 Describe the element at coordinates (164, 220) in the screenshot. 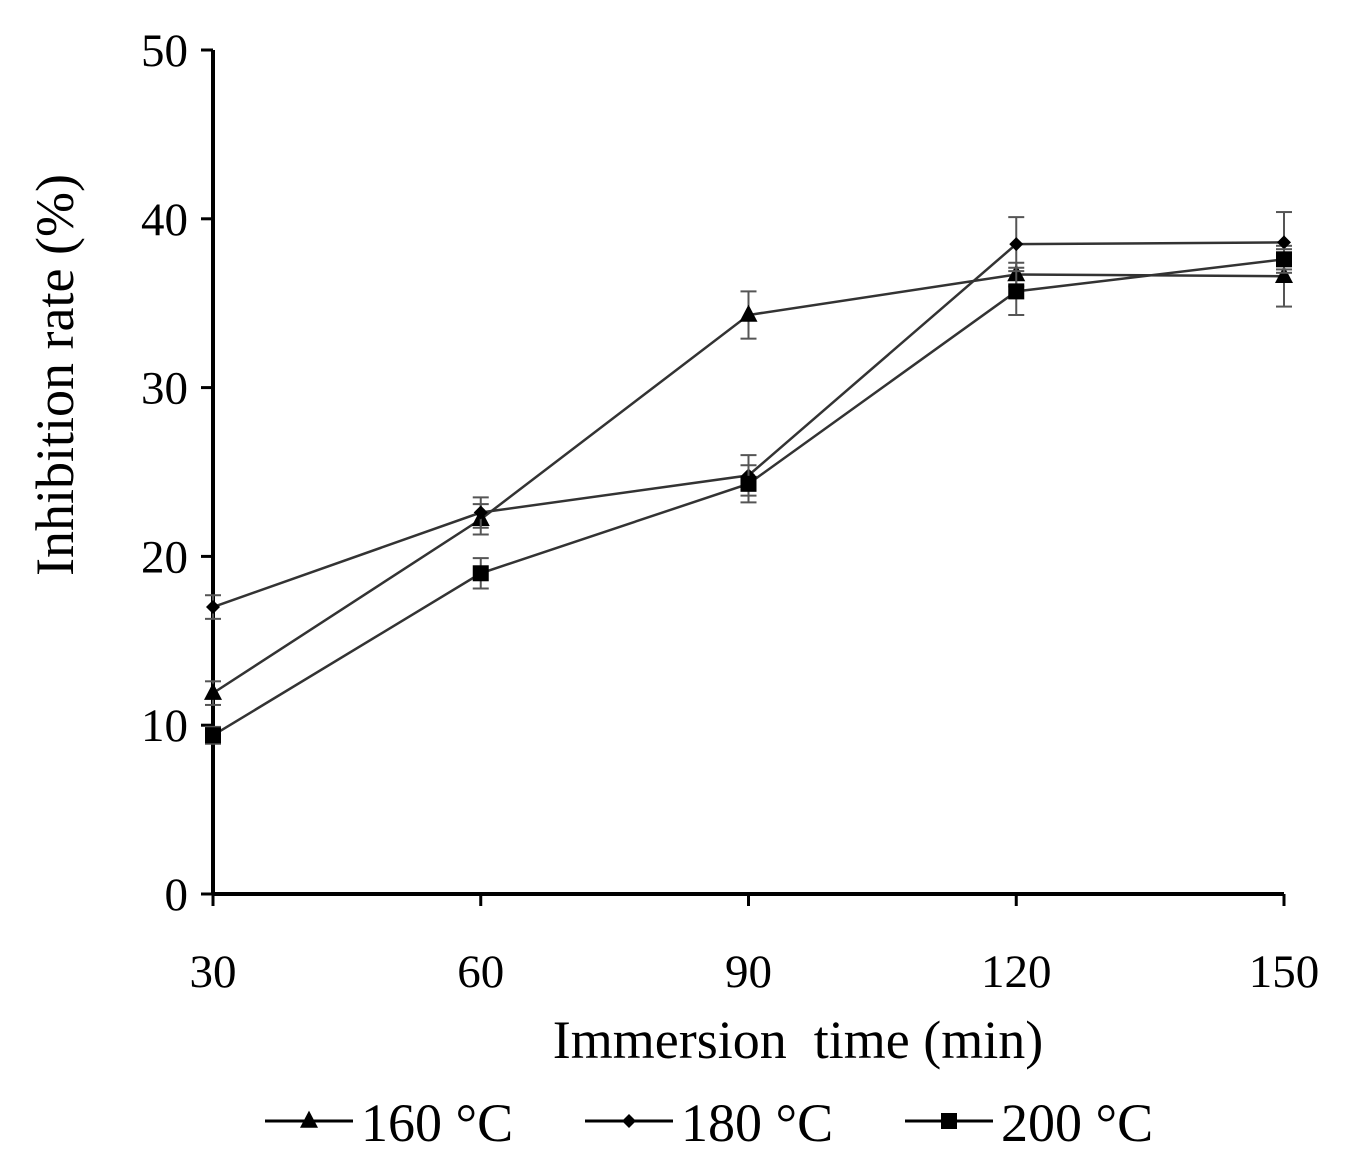

I see `y-tick-label: 40` at that location.